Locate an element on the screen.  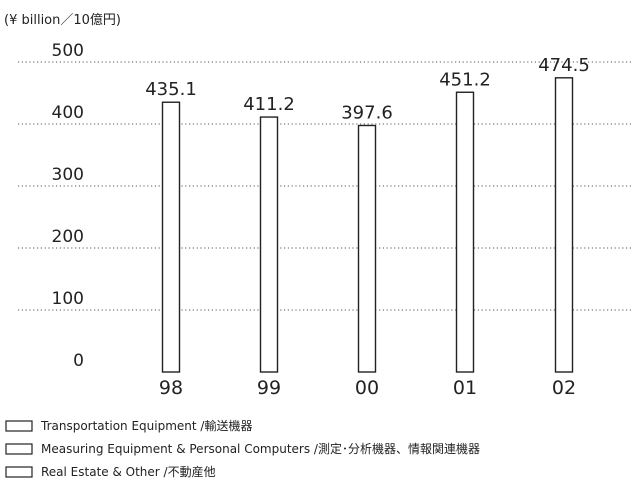
x-tick-label: 99 is located at coordinates (269, 388).